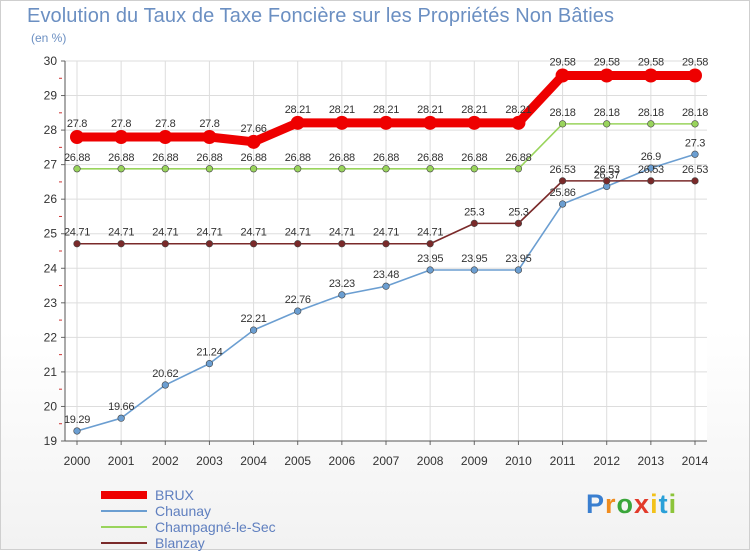 The width and height of the screenshot is (750, 551). I want to click on x-tick-label: 2003, so click(209, 461).